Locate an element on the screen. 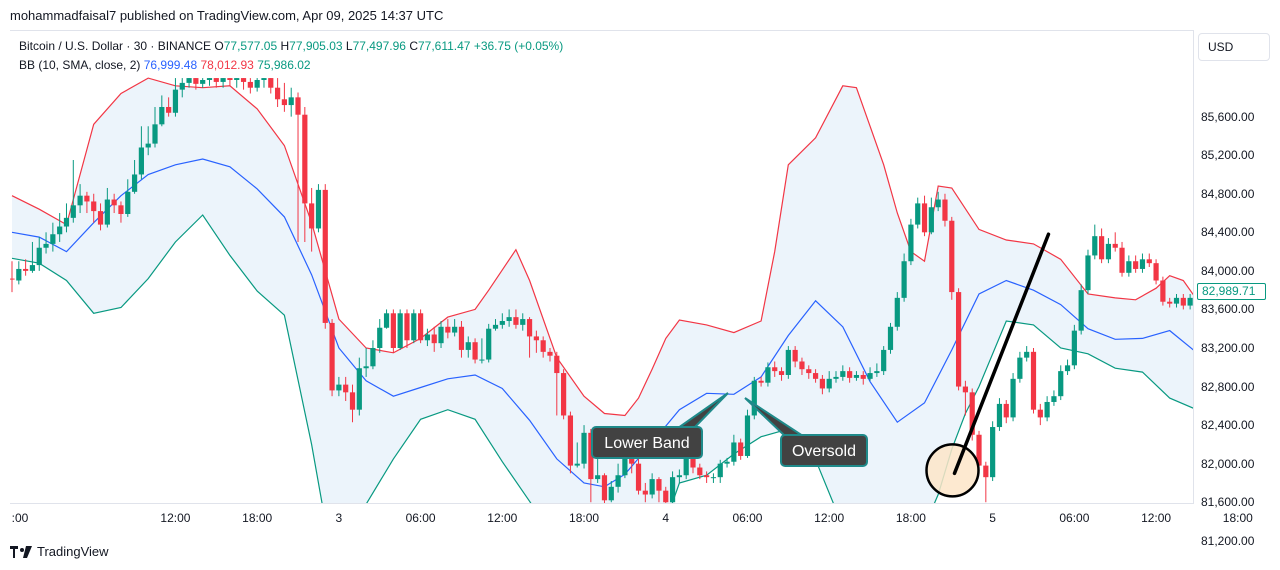  tradingview-brand: TradingView is located at coordinates (59, 551).